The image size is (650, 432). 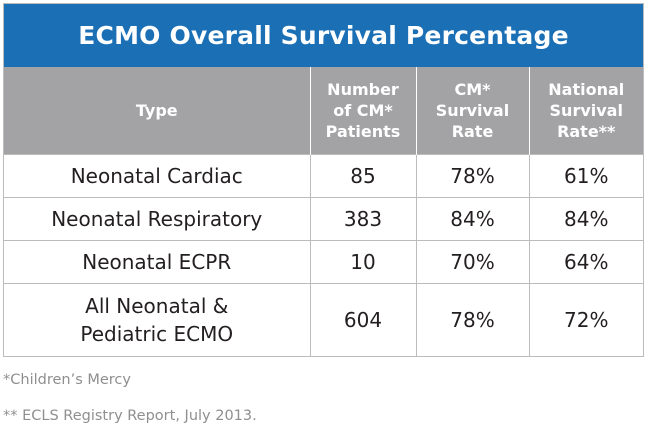 I want to click on cell-type: Neonatal Respiratory, so click(x=157, y=219).